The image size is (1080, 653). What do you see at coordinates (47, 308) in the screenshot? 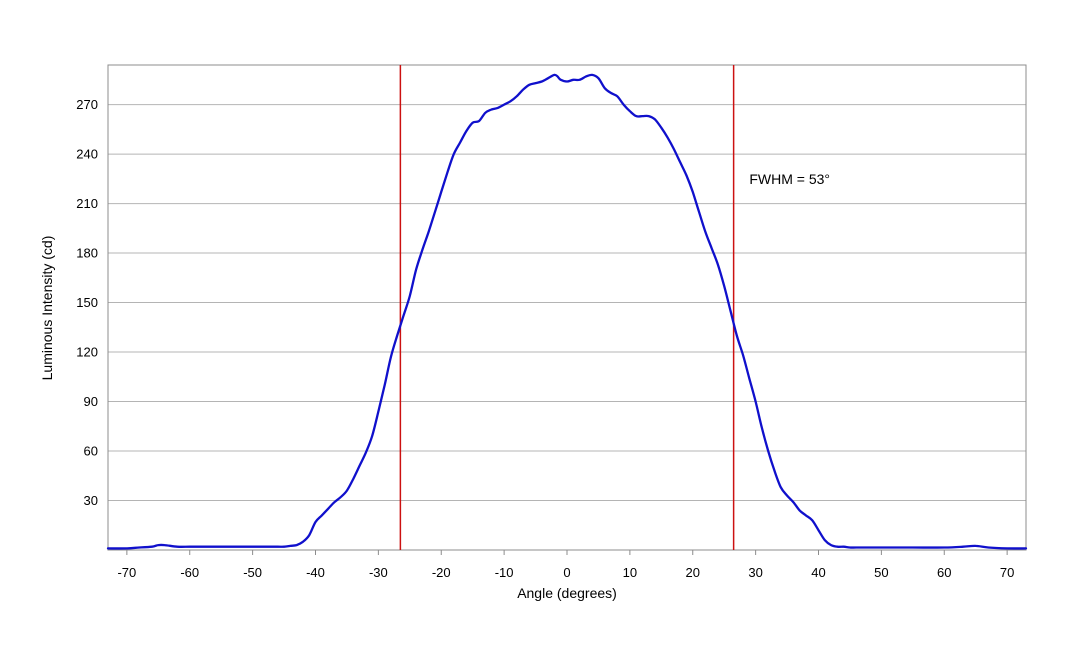
I see `y-axis-title: Luminous Intensity (cd)` at bounding box center [47, 308].